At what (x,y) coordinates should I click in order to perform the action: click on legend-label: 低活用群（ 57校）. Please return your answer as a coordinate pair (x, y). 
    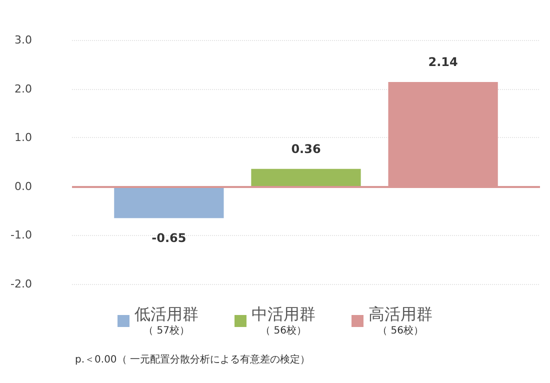
    Looking at the image, I should click on (166, 320).